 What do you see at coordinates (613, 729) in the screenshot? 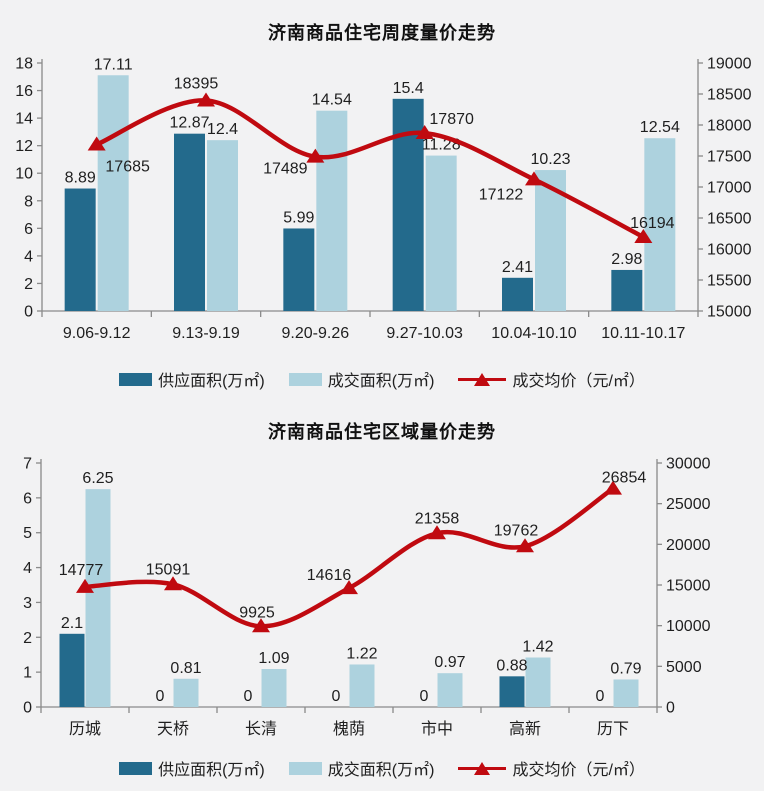
I see `x-category-label: 历下` at bounding box center [613, 729].